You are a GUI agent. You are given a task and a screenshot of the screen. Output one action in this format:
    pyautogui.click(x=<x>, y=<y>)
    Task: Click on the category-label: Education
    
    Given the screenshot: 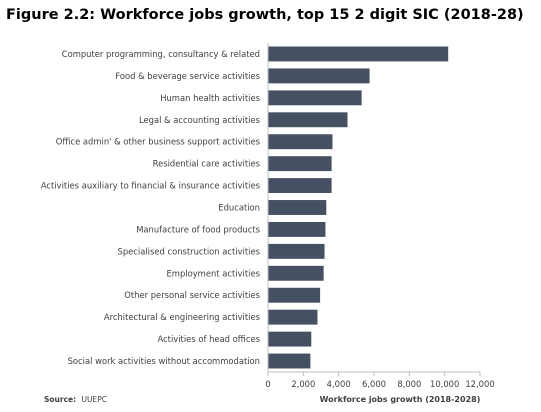 What is the action you would take?
    pyautogui.click(x=239, y=208)
    